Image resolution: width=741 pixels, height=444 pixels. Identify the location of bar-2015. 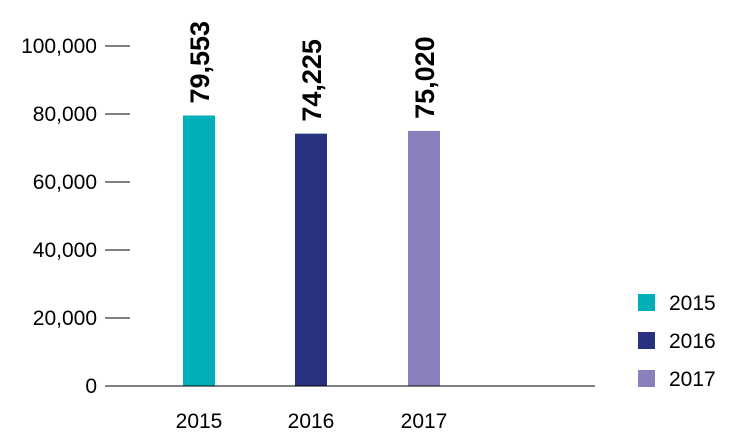
(199, 250).